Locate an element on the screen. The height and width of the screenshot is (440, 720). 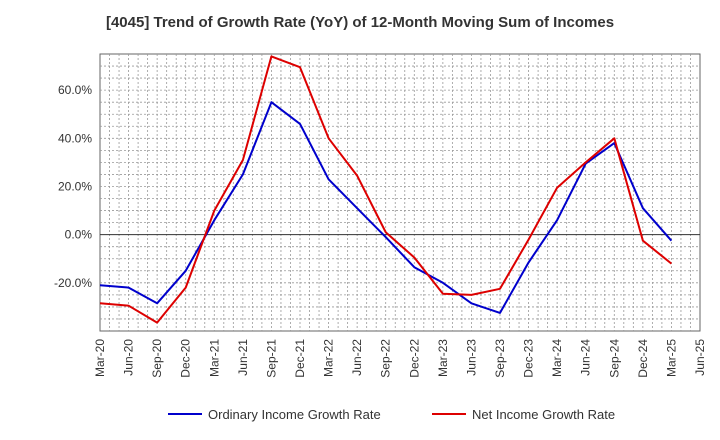
x-tick-label: Sep-21 is located at coordinates (271, 358).